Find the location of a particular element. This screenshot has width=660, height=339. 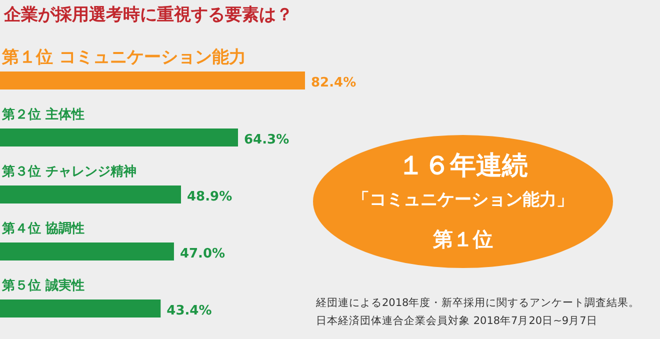

data-label: 47.0% is located at coordinates (203, 254).